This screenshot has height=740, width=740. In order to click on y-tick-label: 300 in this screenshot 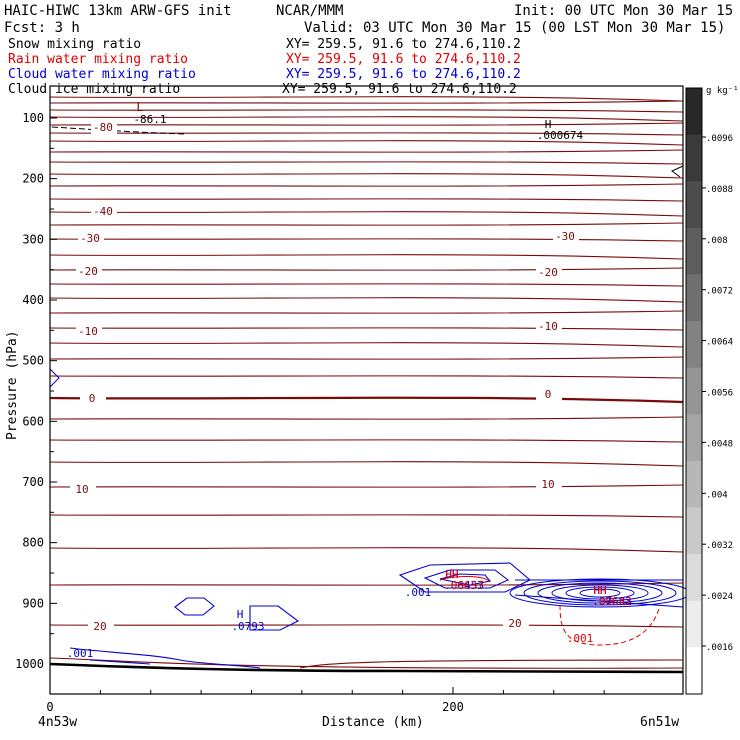, I will do `click(33, 239)`.